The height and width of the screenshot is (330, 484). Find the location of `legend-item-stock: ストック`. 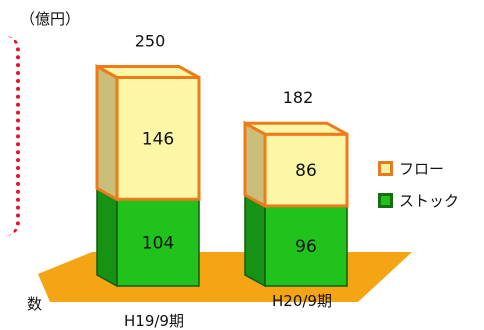

legend-item-stock: ストック is located at coordinates (418, 200).